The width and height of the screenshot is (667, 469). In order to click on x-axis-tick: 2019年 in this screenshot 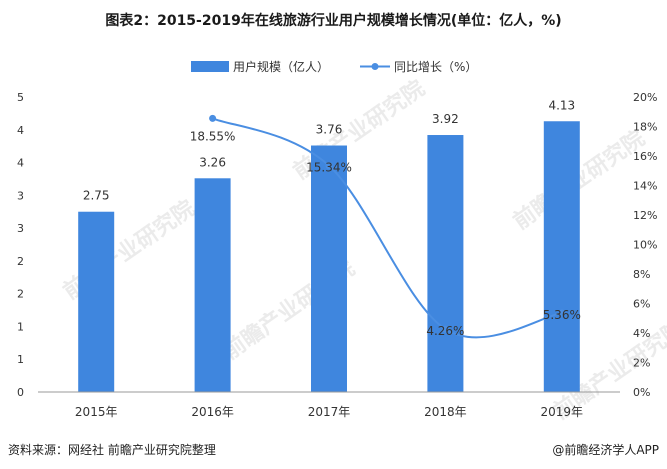, I will do `click(562, 412)`.